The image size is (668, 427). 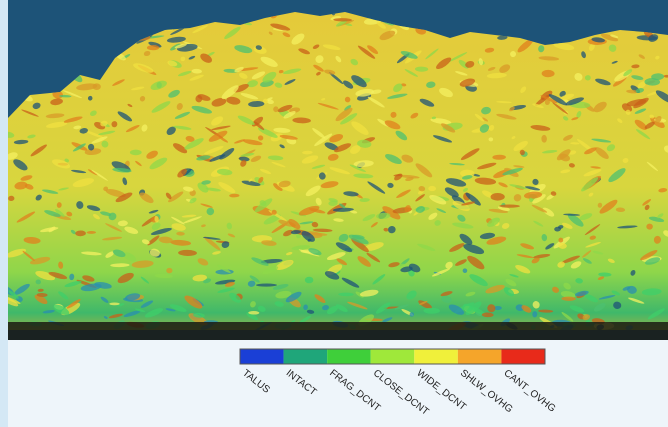 What do you see at coordinates (349, 356) in the screenshot?
I see `legend-swatch` at bounding box center [349, 356].